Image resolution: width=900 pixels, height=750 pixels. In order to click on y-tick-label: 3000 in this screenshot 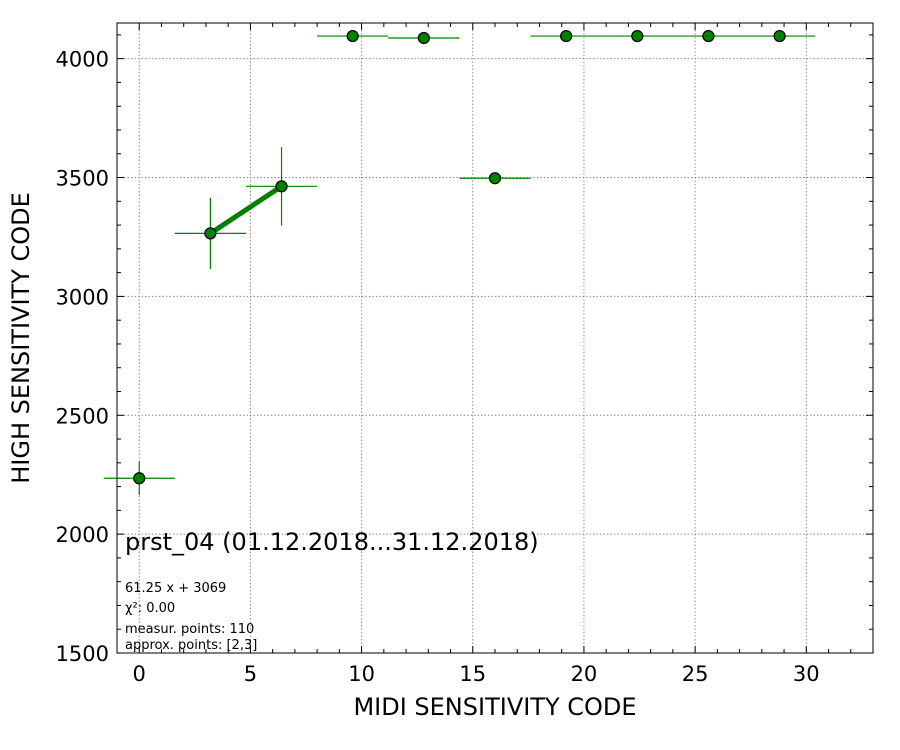, I will do `click(82, 297)`.